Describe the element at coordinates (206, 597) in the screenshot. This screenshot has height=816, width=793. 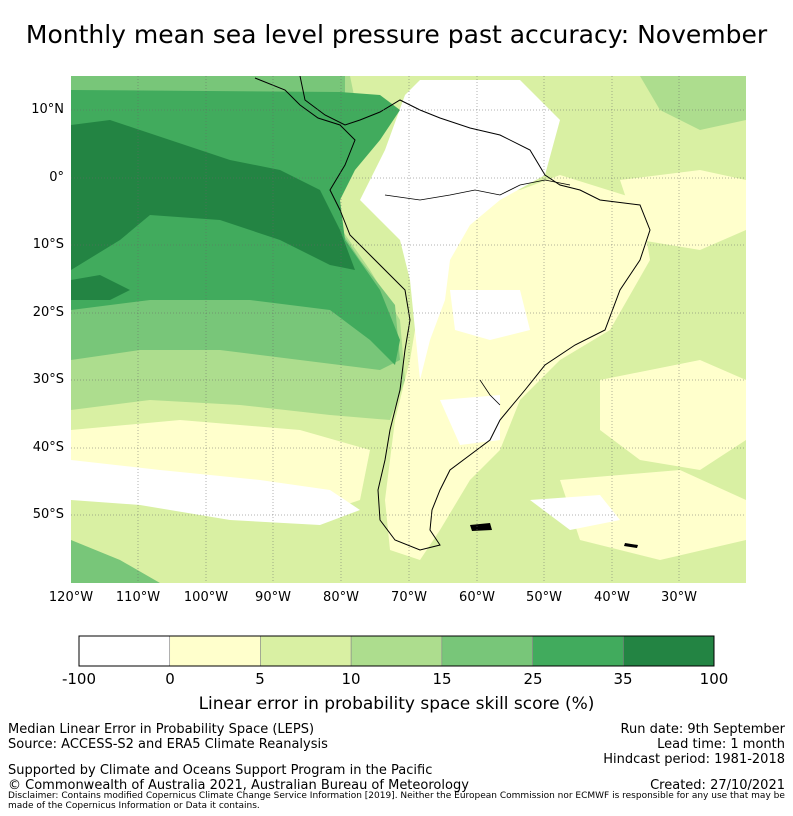
I see `lon-label: 100°W` at that location.